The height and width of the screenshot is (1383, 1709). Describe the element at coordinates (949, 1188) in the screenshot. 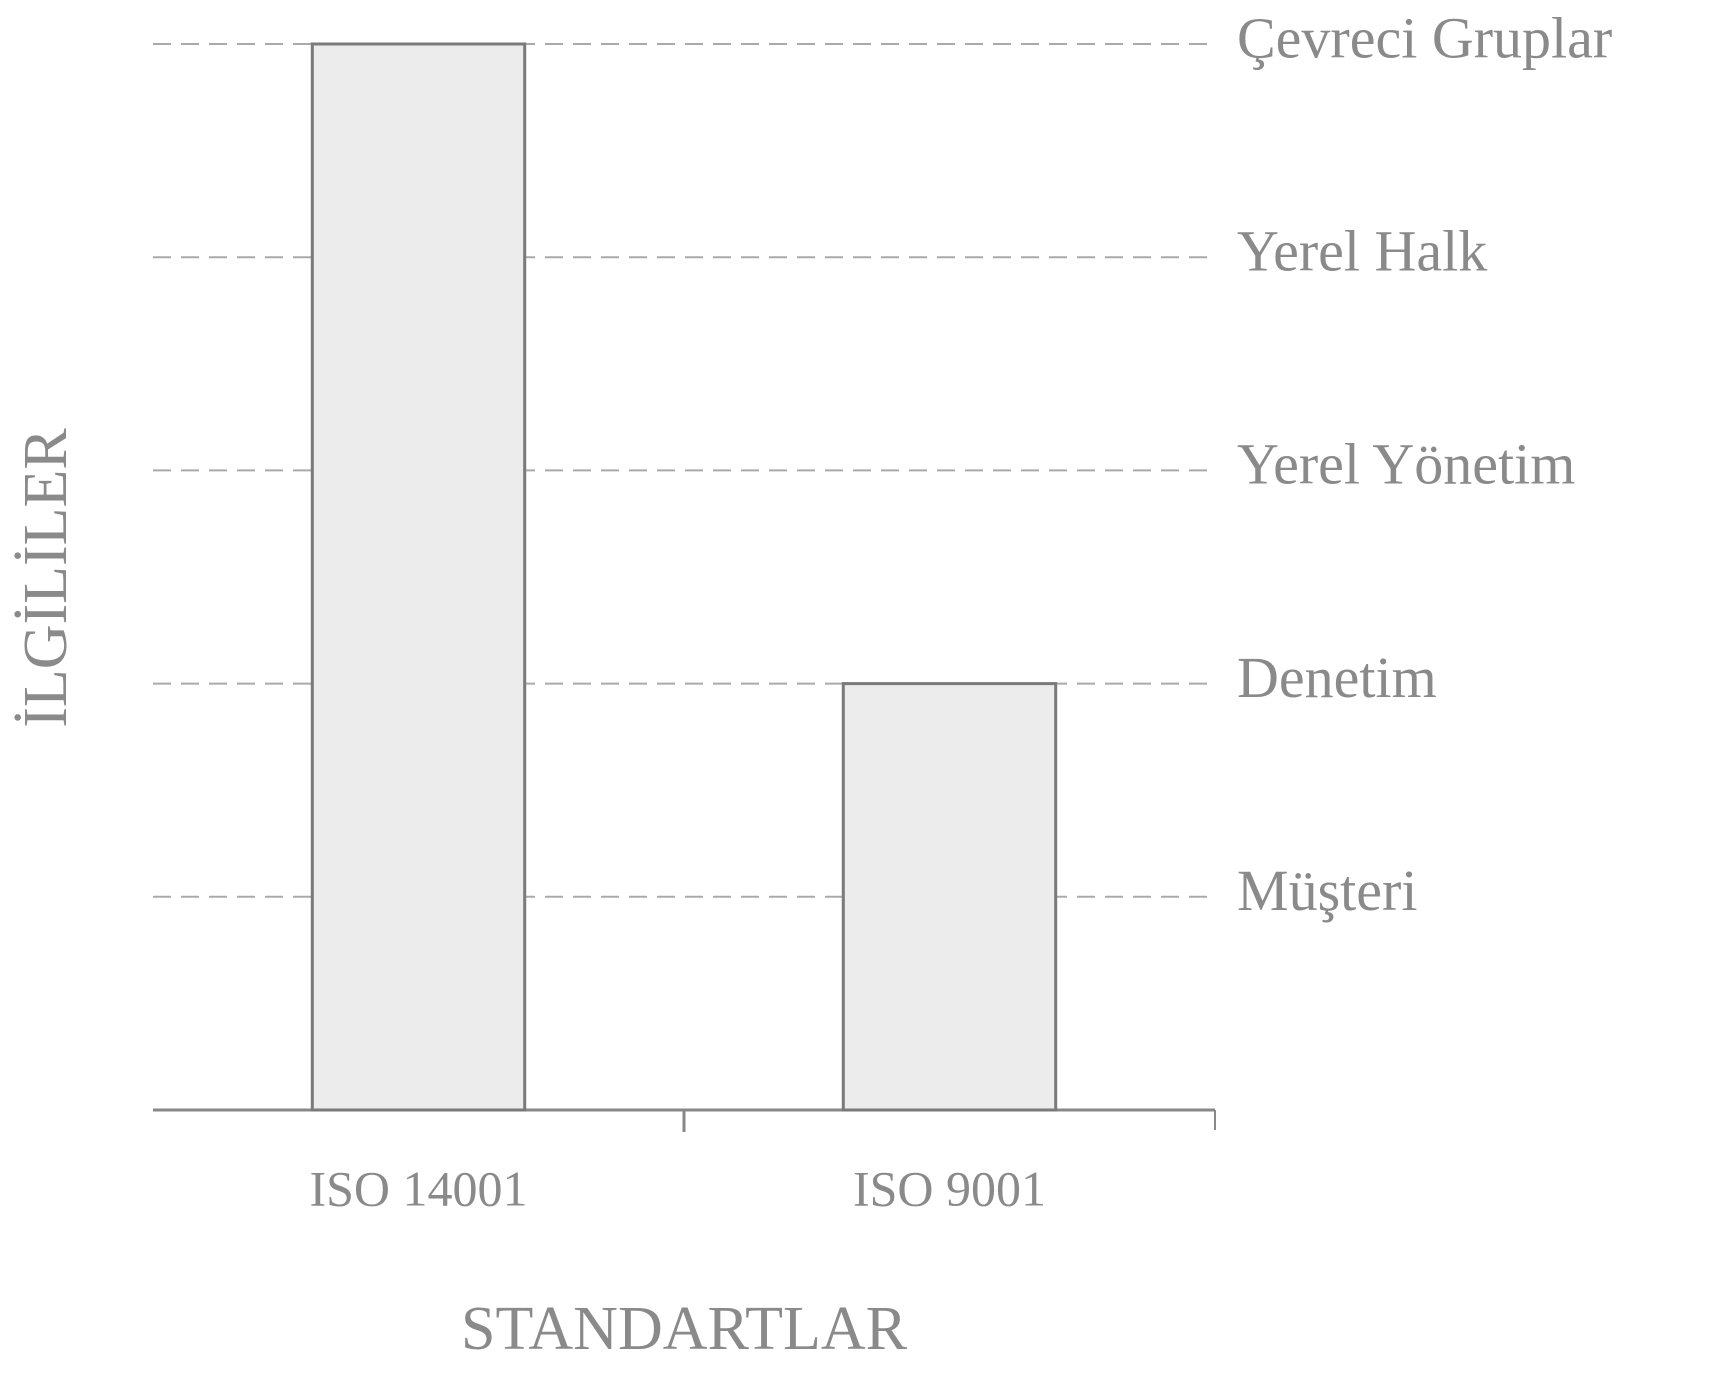

I see `x-tick-label: ISO 9001` at that location.